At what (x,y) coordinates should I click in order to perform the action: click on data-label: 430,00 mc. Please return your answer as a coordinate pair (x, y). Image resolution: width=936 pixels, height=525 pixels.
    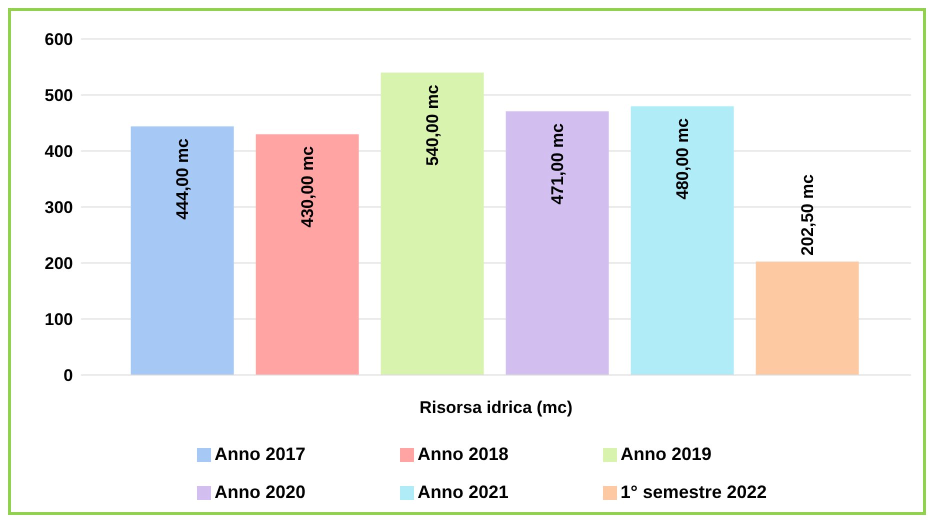
    Looking at the image, I should click on (307, 187).